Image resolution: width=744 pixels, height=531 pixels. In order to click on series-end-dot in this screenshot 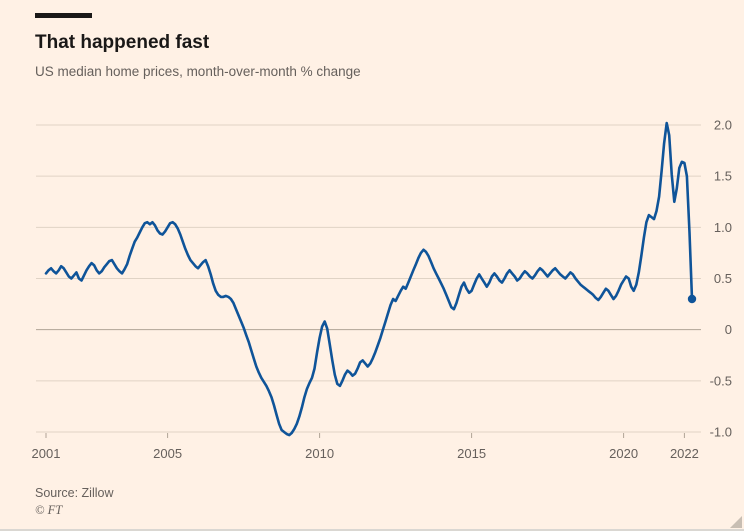, I will do `click(692, 299)`.